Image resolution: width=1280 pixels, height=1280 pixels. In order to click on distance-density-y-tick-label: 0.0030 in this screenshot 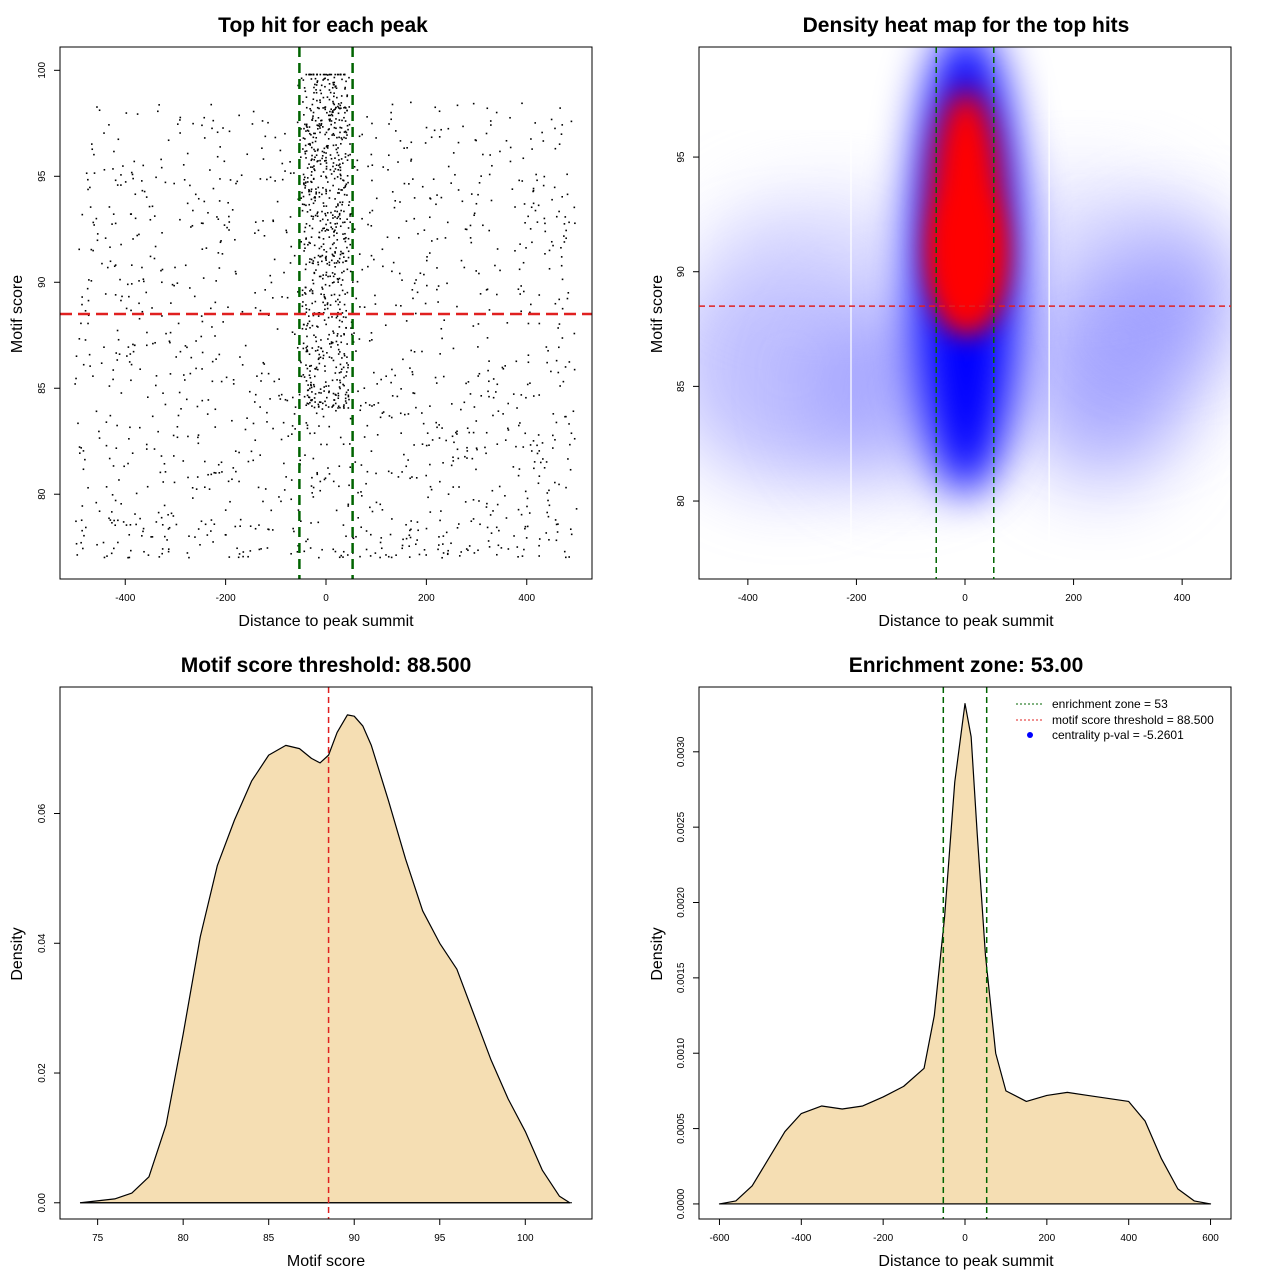, I will do `click(681, 751)`.